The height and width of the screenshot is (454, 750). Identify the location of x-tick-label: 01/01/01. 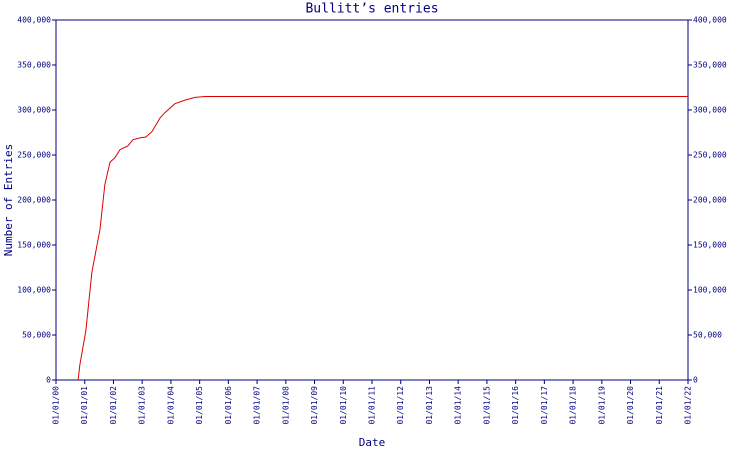
(84, 405).